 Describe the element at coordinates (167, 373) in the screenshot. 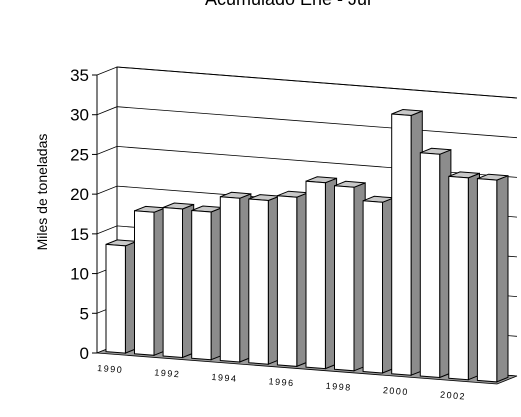

I see `x-tick-label: 1992` at that location.